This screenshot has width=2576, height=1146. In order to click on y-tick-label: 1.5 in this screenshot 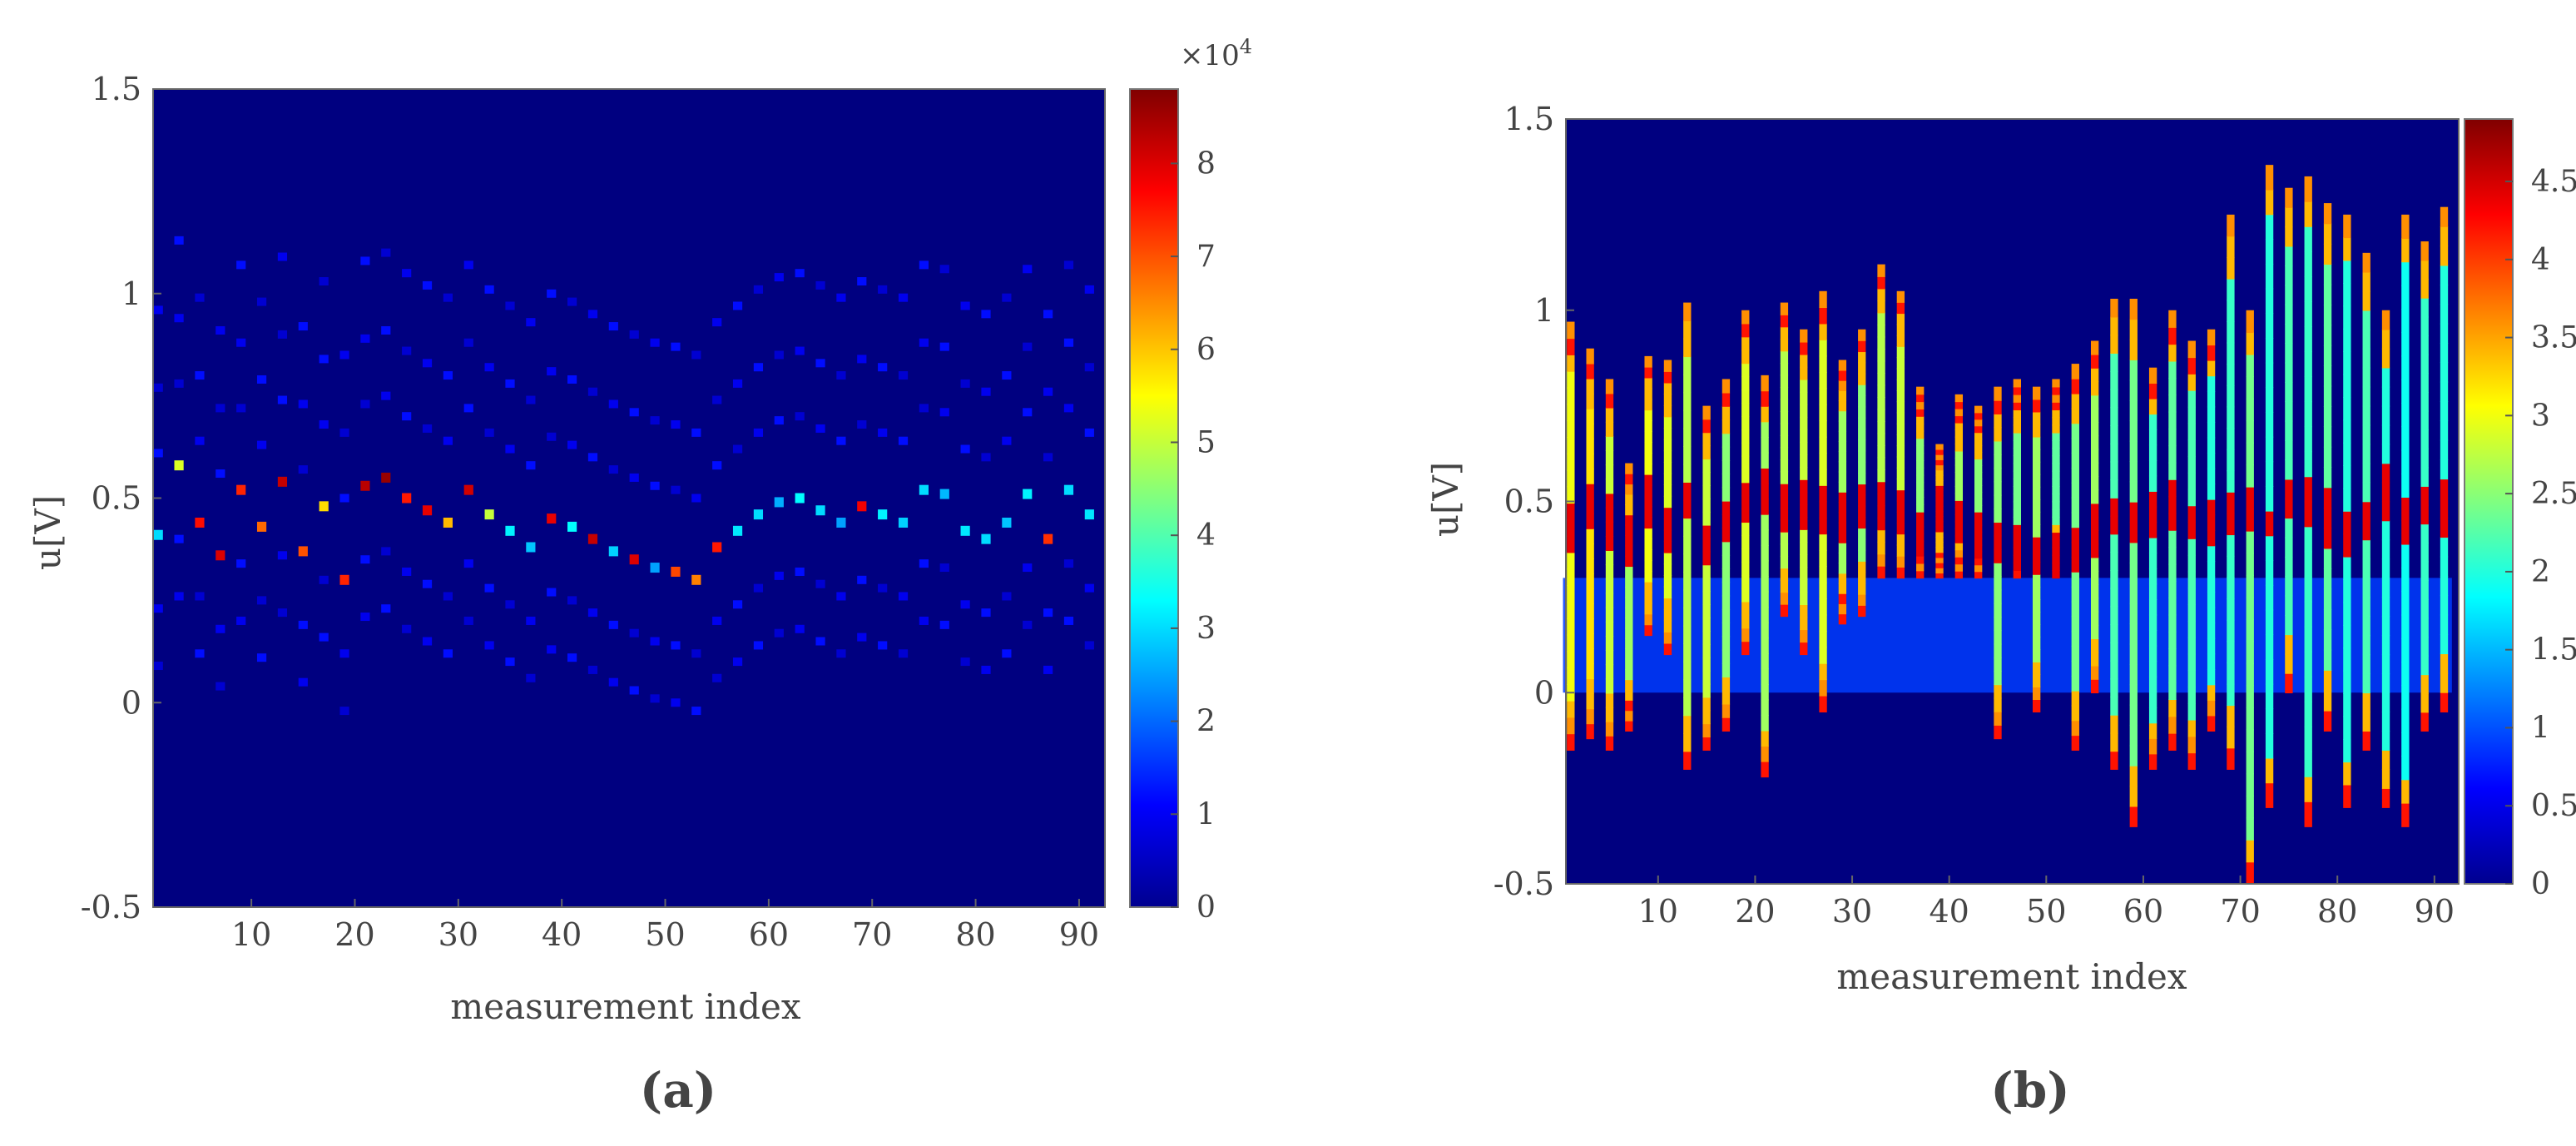, I will do `click(1529, 119)`.